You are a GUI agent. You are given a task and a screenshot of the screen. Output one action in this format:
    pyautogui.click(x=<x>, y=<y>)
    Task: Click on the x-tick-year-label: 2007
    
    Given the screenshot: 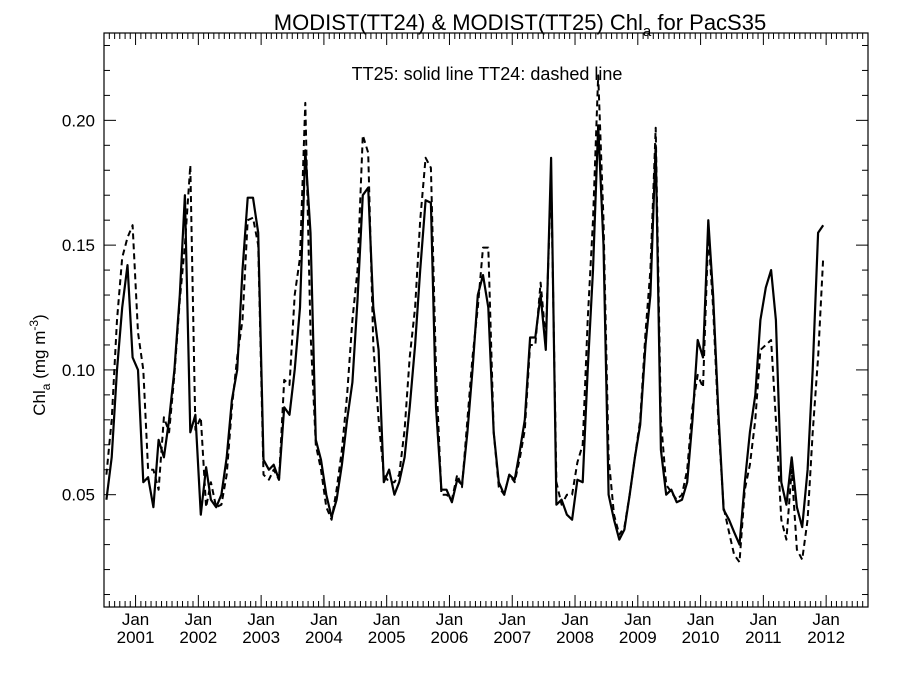 What is the action you would take?
    pyautogui.click(x=512, y=637)
    